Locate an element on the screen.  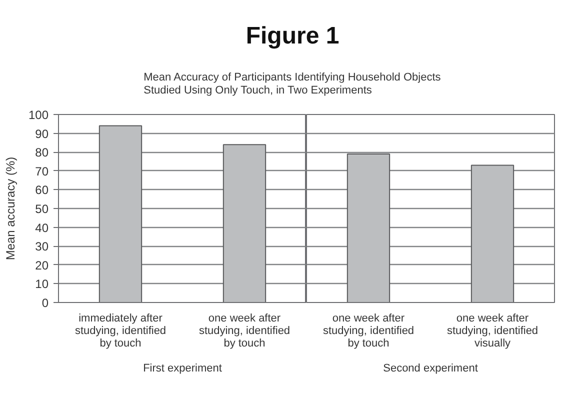
y-tick-label: 80 is located at coordinates (42, 153).